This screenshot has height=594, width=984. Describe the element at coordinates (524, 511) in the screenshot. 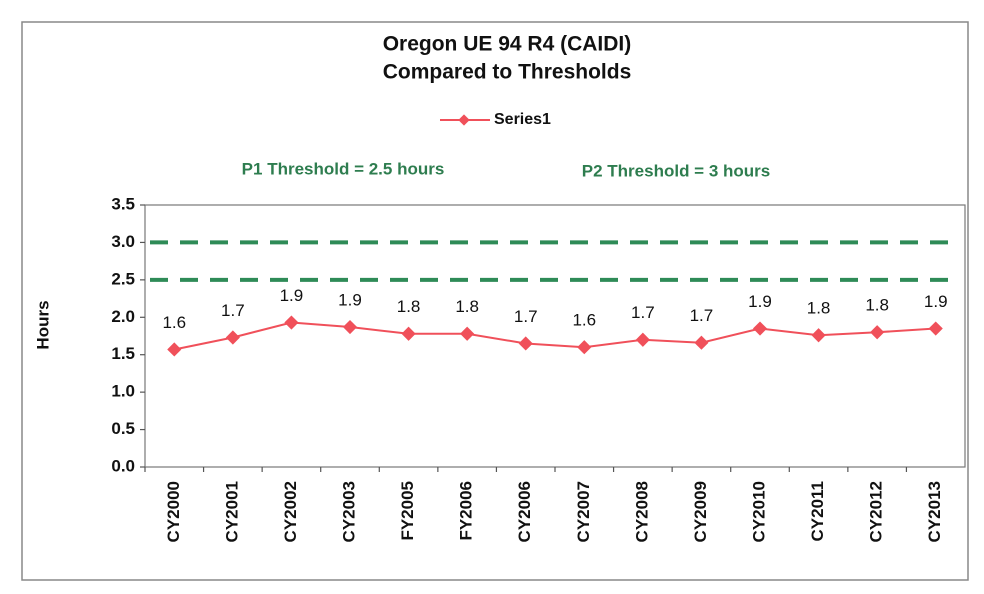

I see `x-tick-label: CY2006` at that location.